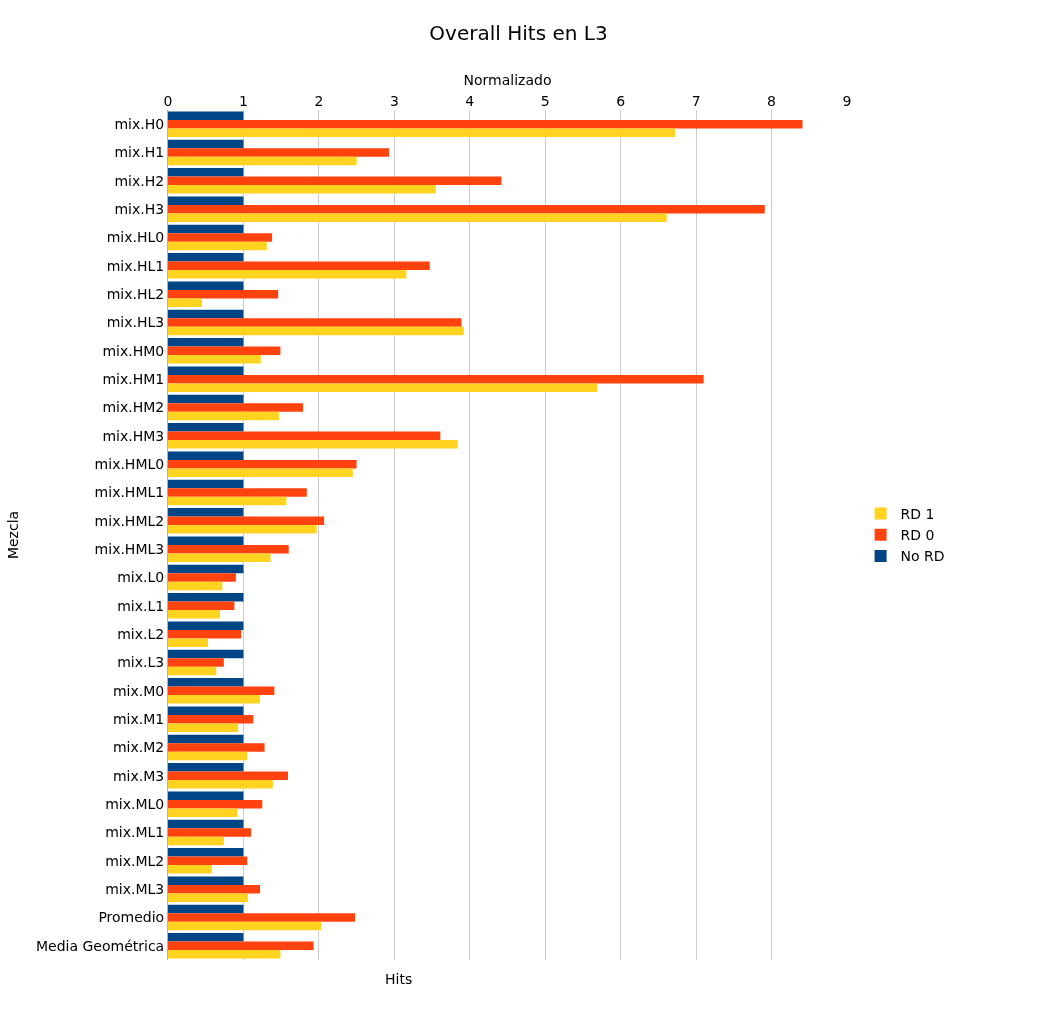 The height and width of the screenshot is (1020, 1037). What do you see at coordinates (133, 407) in the screenshot?
I see `y-tick-label: mix.HM2` at bounding box center [133, 407].